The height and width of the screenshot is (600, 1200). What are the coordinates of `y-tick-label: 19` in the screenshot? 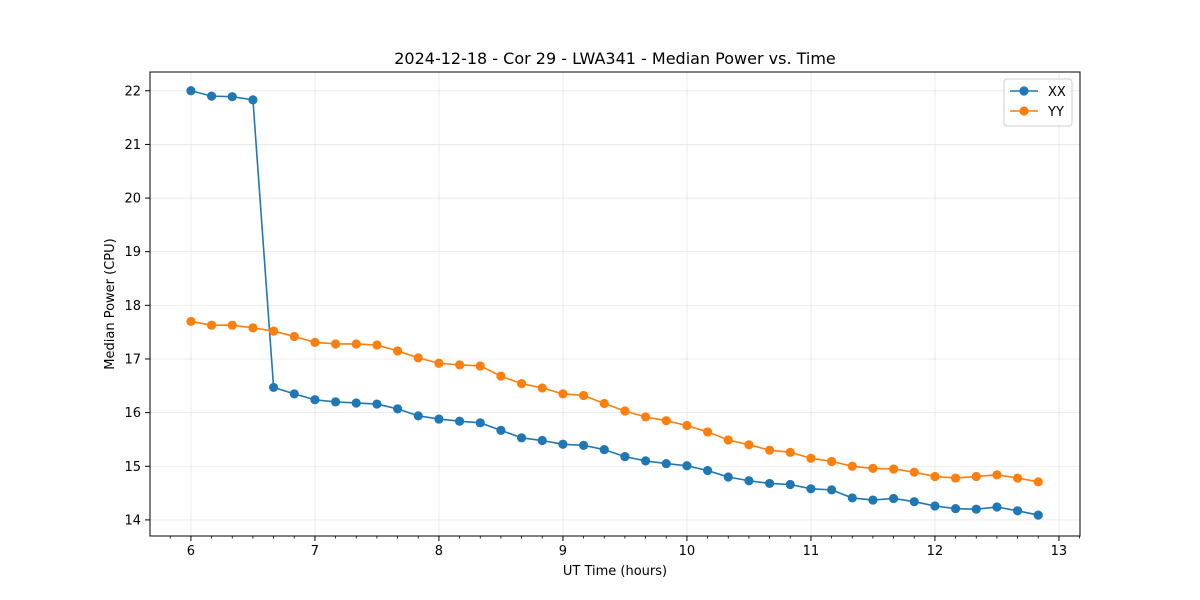 It's located at (132, 252).